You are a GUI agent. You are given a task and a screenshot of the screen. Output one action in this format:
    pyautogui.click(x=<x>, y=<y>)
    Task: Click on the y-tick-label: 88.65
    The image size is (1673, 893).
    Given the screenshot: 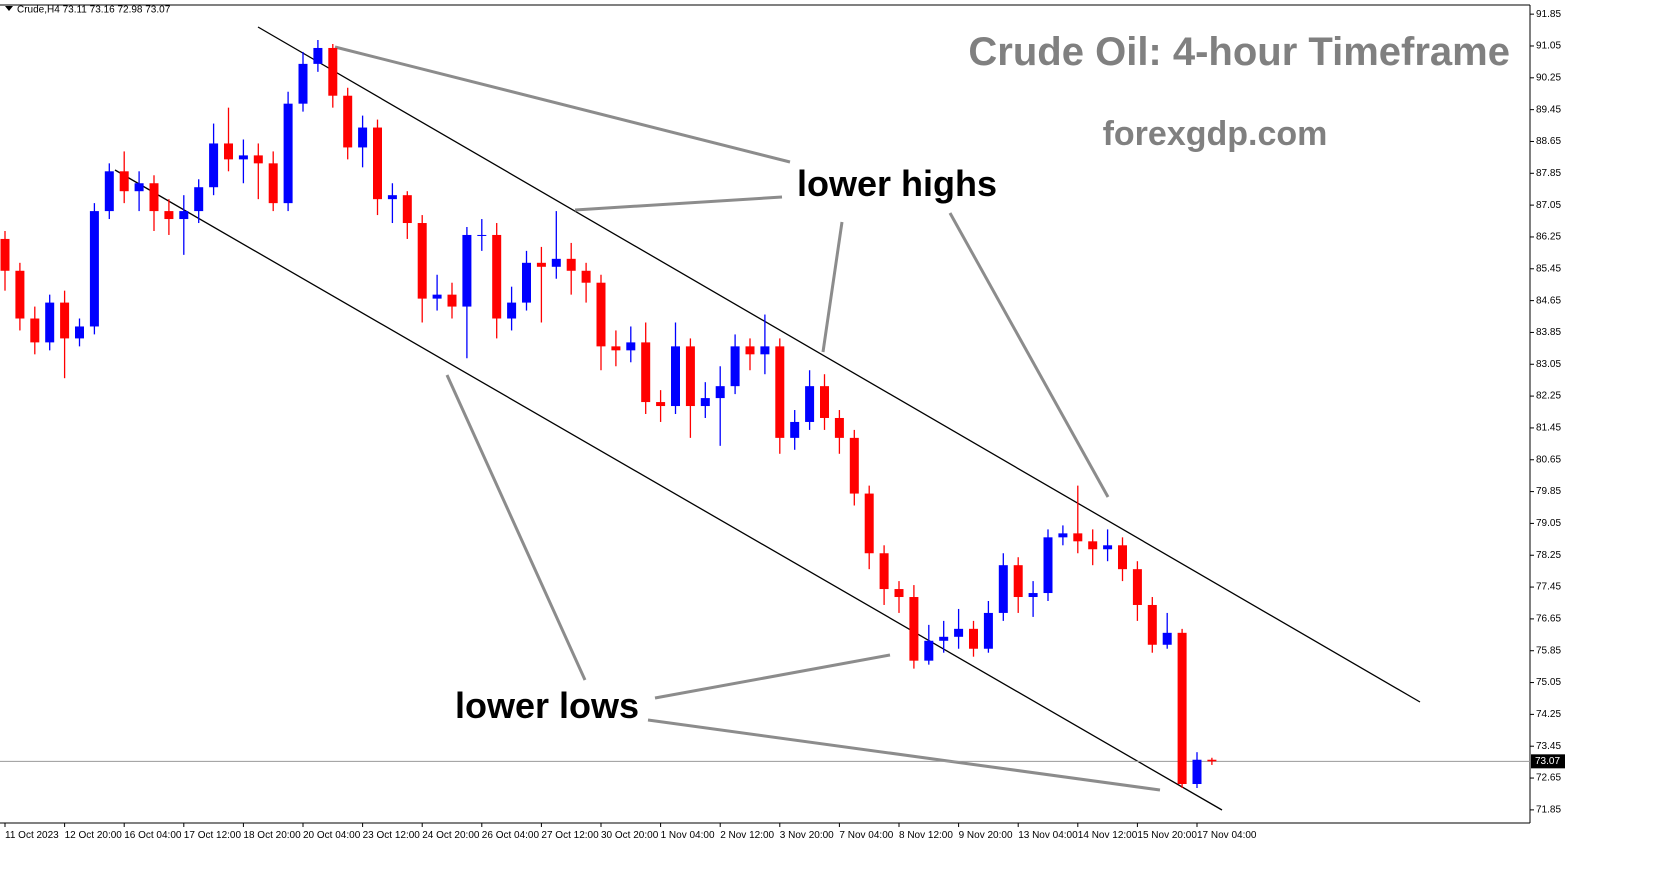 What is the action you would take?
    pyautogui.click(x=1548, y=141)
    